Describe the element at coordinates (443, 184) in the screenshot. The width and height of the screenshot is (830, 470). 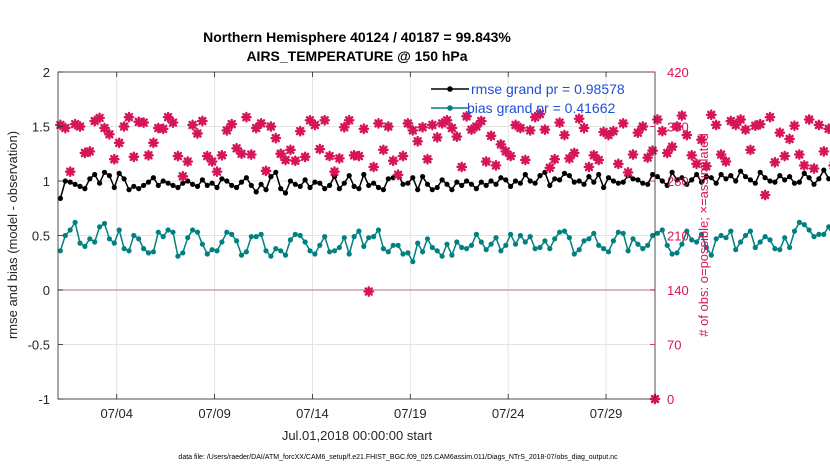
I see `rmse-series` at that location.